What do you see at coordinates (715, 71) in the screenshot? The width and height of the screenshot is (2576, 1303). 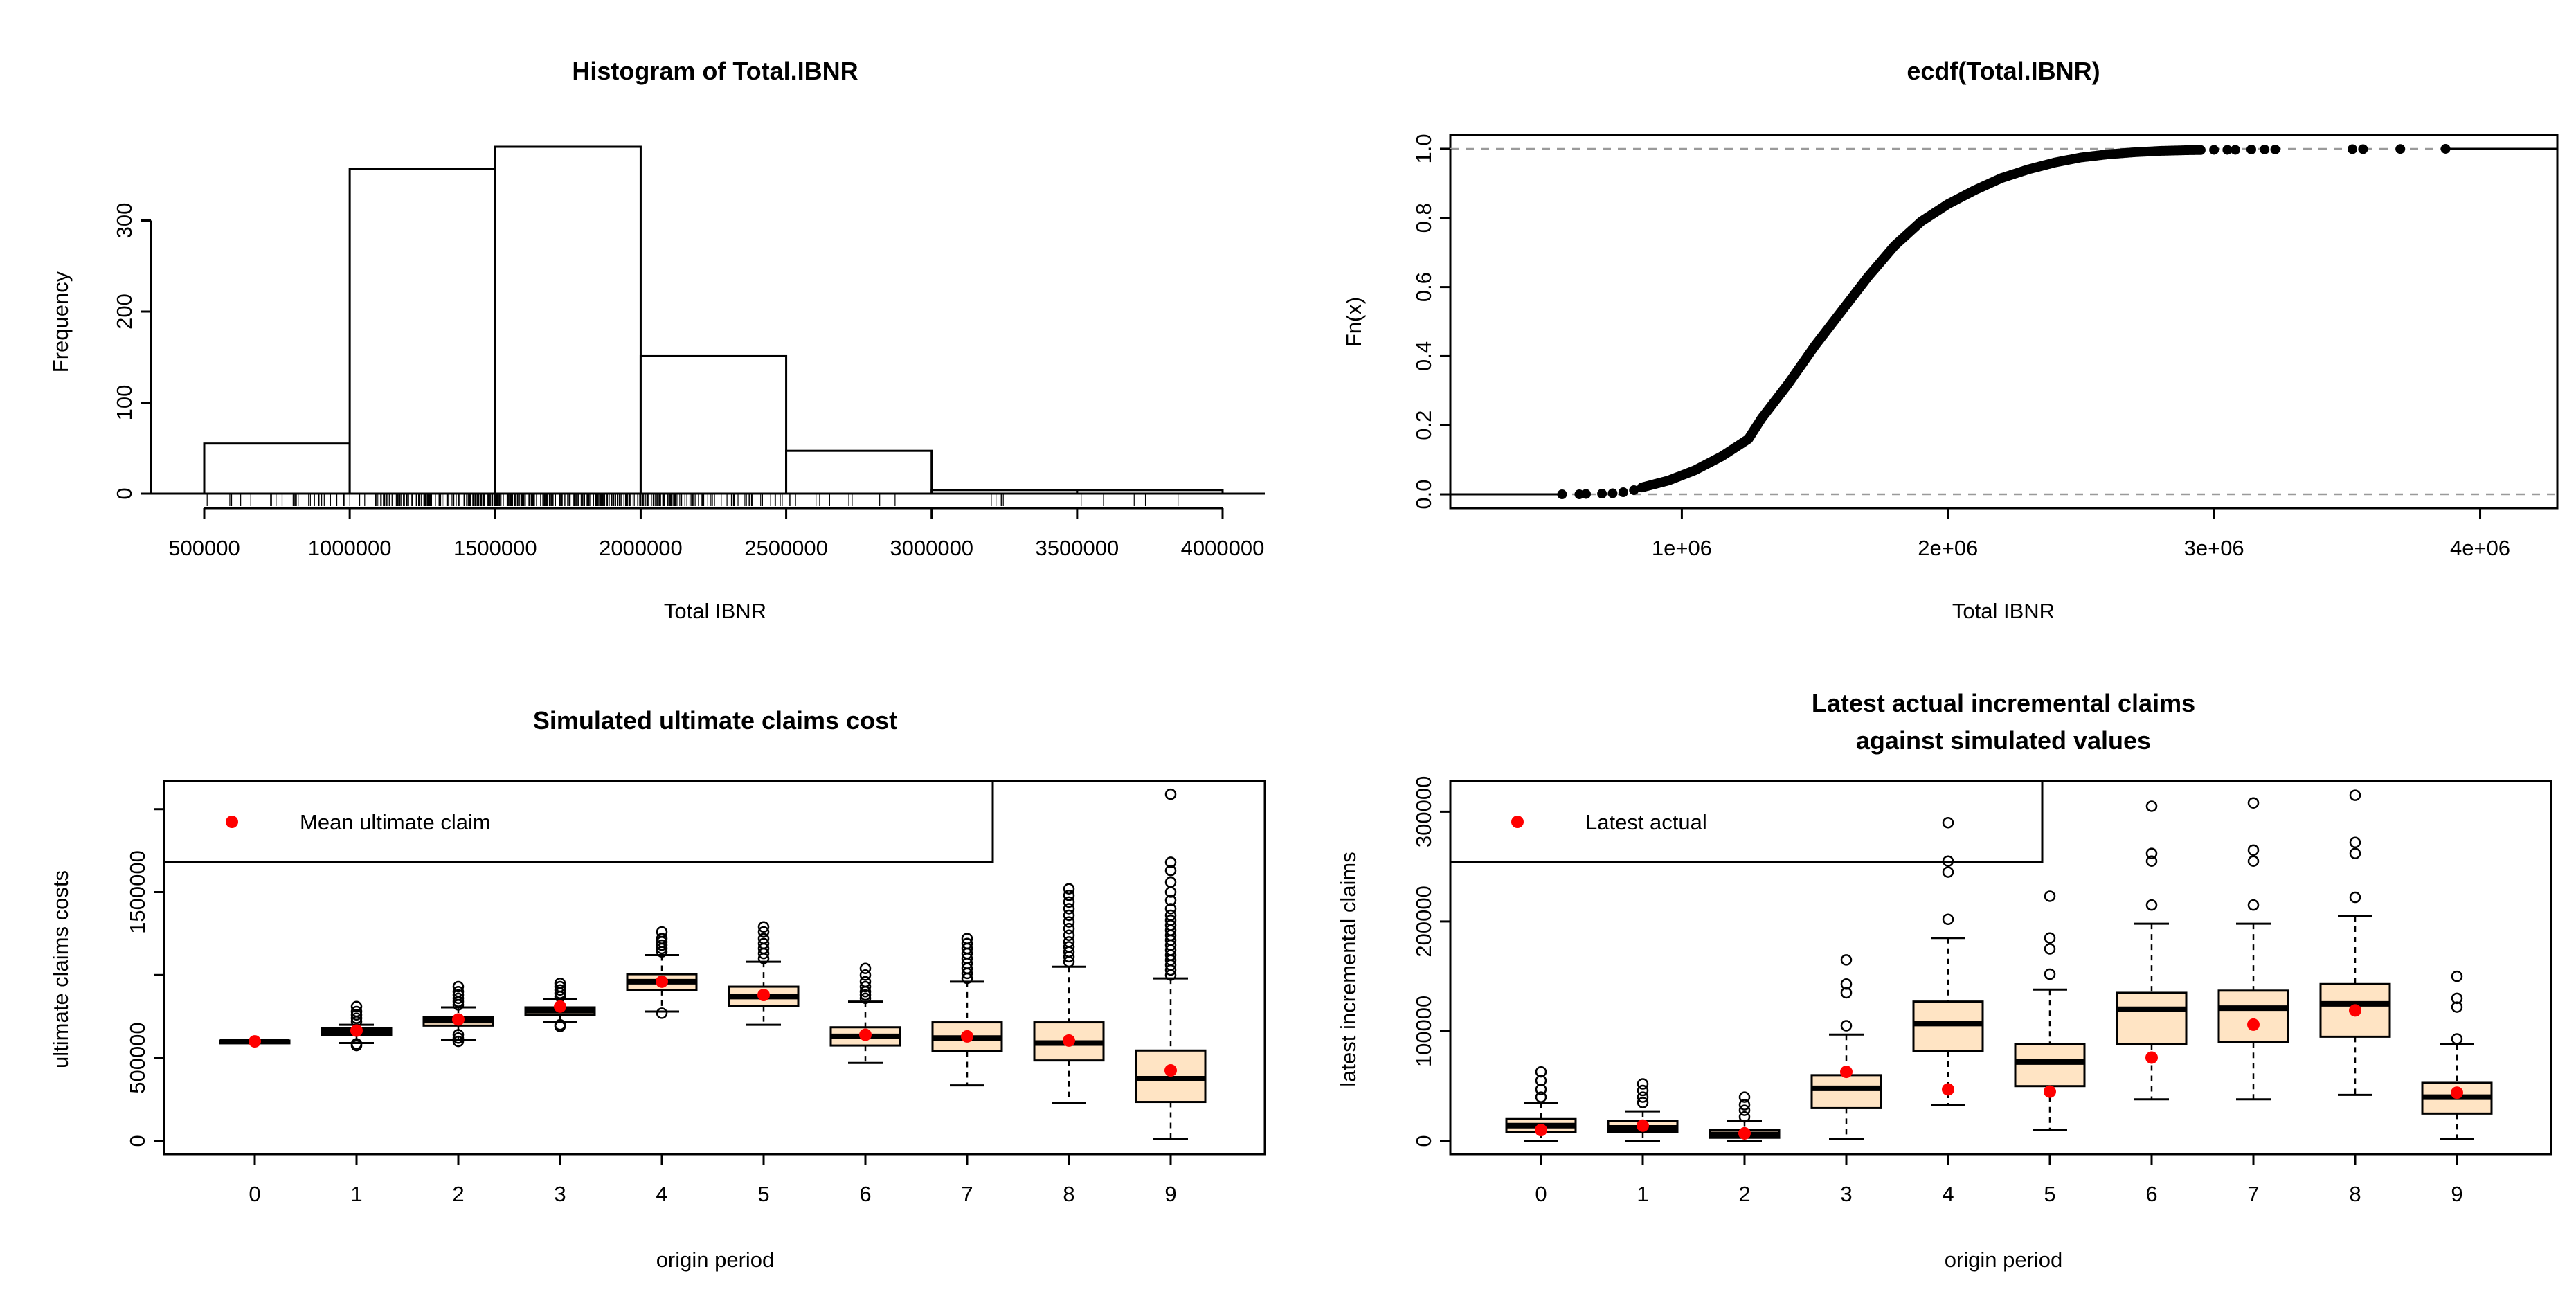 I see `histogram-title: Histogram of Total.IBNR` at bounding box center [715, 71].